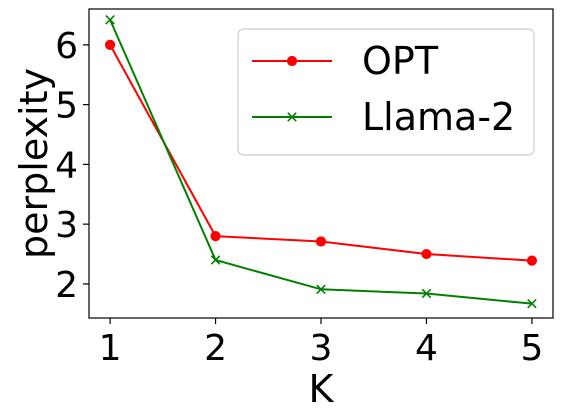 Image resolution: width=563 pixels, height=419 pixels. What do you see at coordinates (66, 285) in the screenshot?
I see `y-tick-label: 2` at bounding box center [66, 285].